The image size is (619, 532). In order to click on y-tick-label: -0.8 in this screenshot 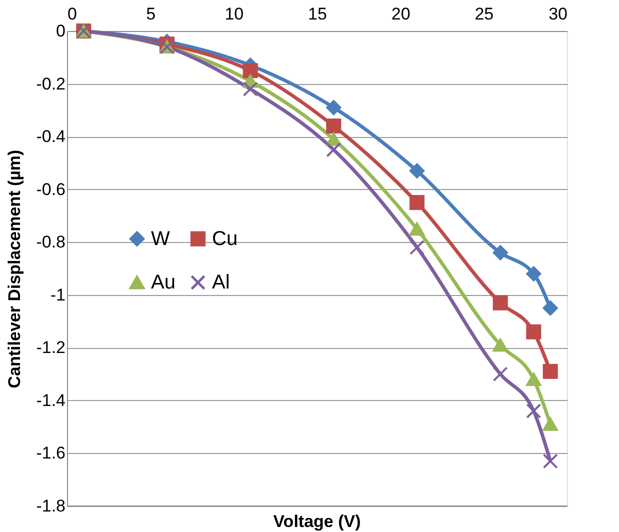, I will do `click(51, 242)`.